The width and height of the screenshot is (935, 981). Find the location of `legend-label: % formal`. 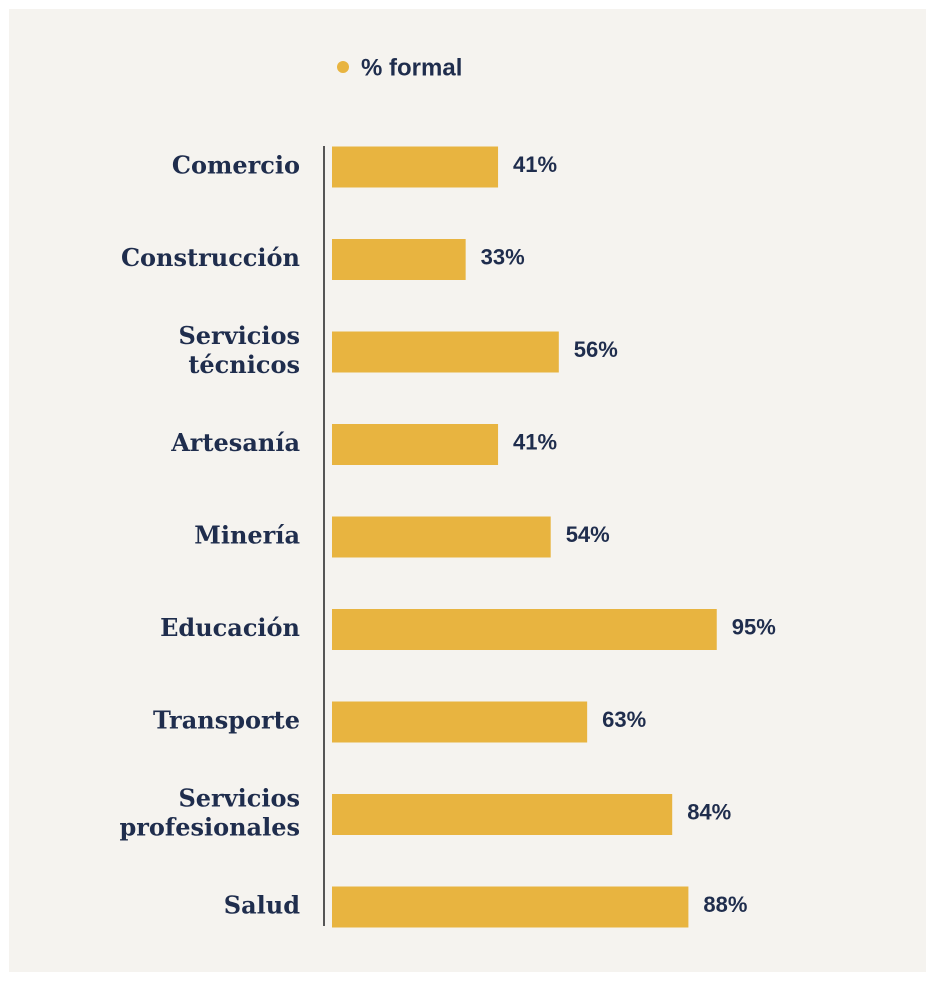

legend-label: % formal is located at coordinates (411, 67).